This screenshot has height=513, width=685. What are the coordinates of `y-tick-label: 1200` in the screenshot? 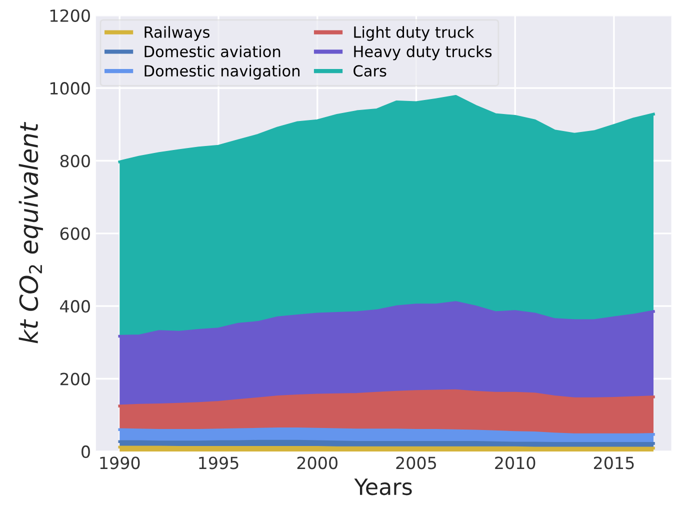 It's located at (70, 15).